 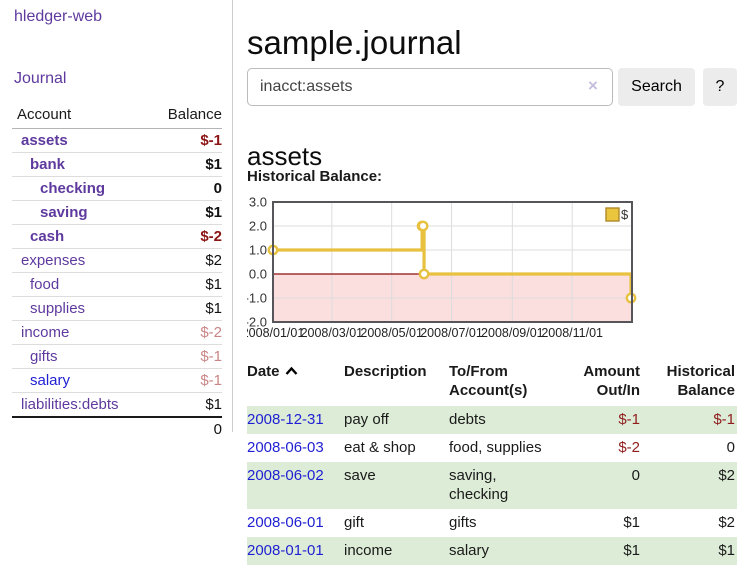 I want to click on account-row: supplies $1, so click(x=117, y=308).